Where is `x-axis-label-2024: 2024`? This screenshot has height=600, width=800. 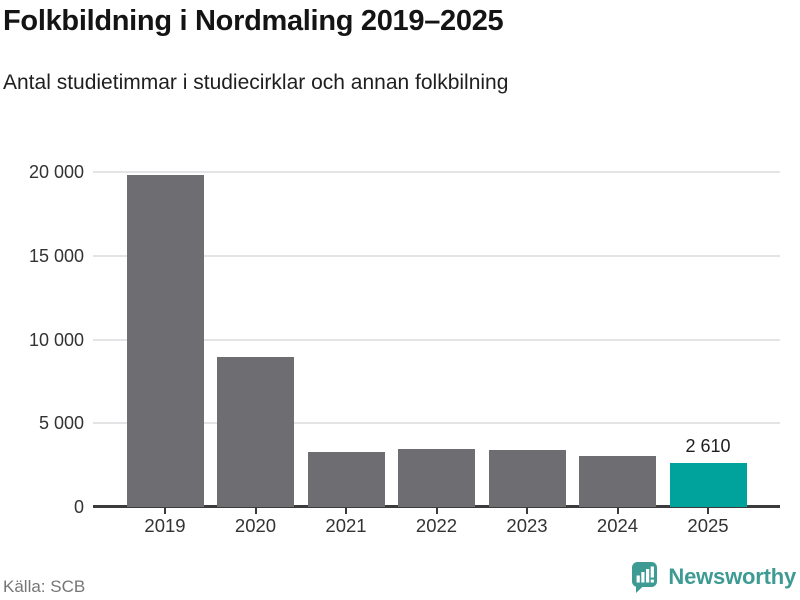
x-axis-label-2024: 2024 is located at coordinates (617, 525).